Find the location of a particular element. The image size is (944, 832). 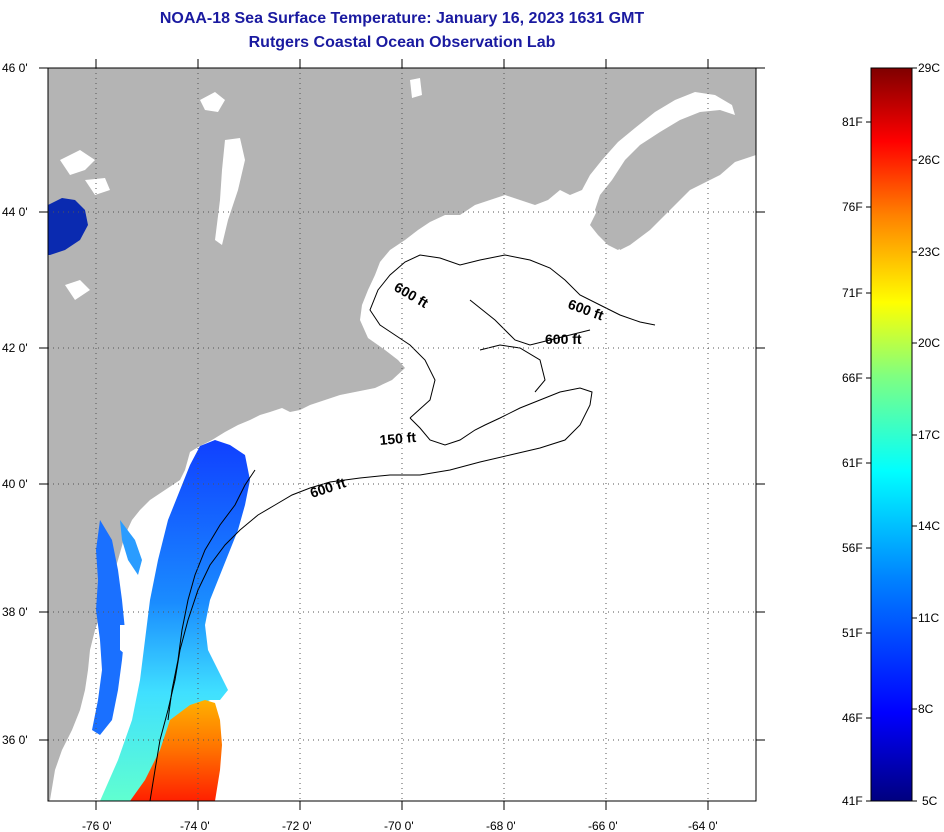

fahrenheit-label: 66F is located at coordinates (852, 378).